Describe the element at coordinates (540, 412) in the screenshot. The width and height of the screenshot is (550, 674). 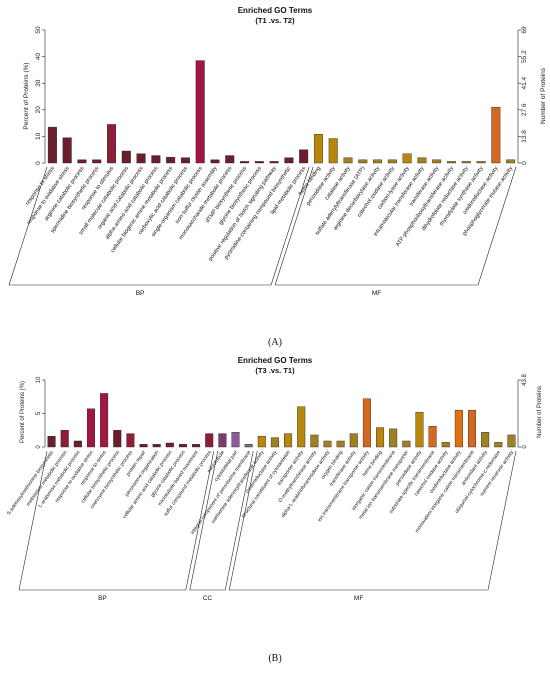
I see `chart-b-ylabel-right: Number of Proteins` at that location.